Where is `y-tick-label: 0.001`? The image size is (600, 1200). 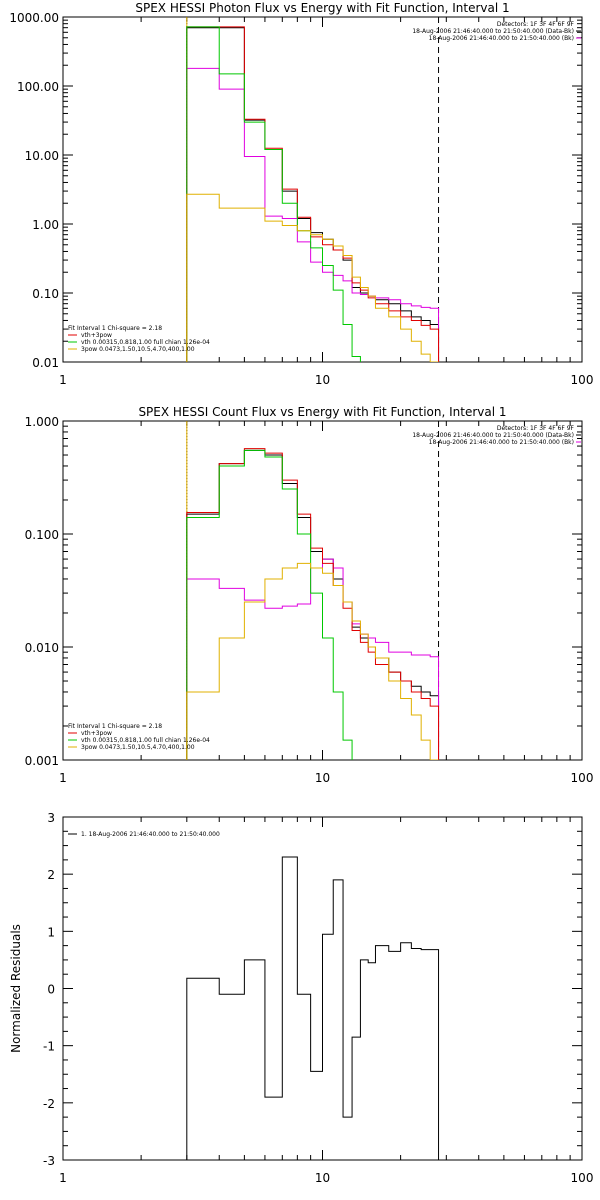
y-tick-label: 0.001 is located at coordinates (42, 761).